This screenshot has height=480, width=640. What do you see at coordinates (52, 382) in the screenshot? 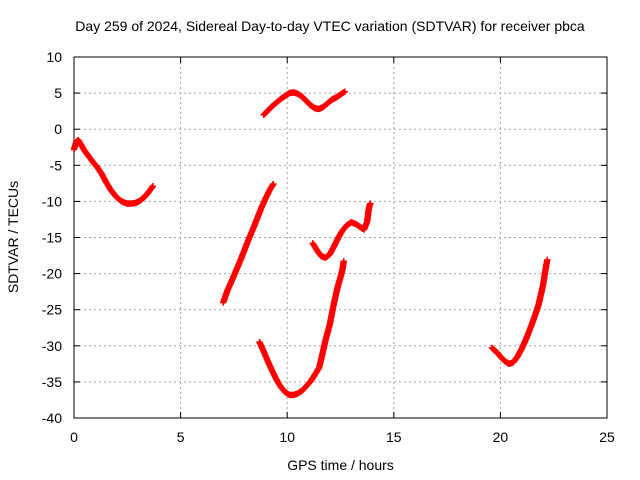
I see `y-tick-label: -35` at bounding box center [52, 382].